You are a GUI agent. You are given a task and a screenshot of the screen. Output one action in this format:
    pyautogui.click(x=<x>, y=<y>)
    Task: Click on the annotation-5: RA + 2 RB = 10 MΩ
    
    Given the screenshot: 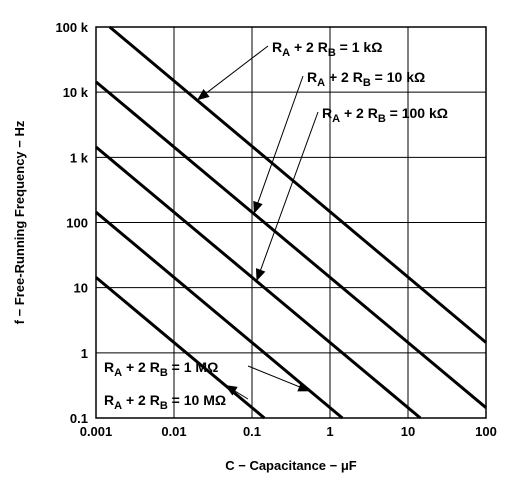 What is the action you would take?
    pyautogui.click(x=176, y=398)
    